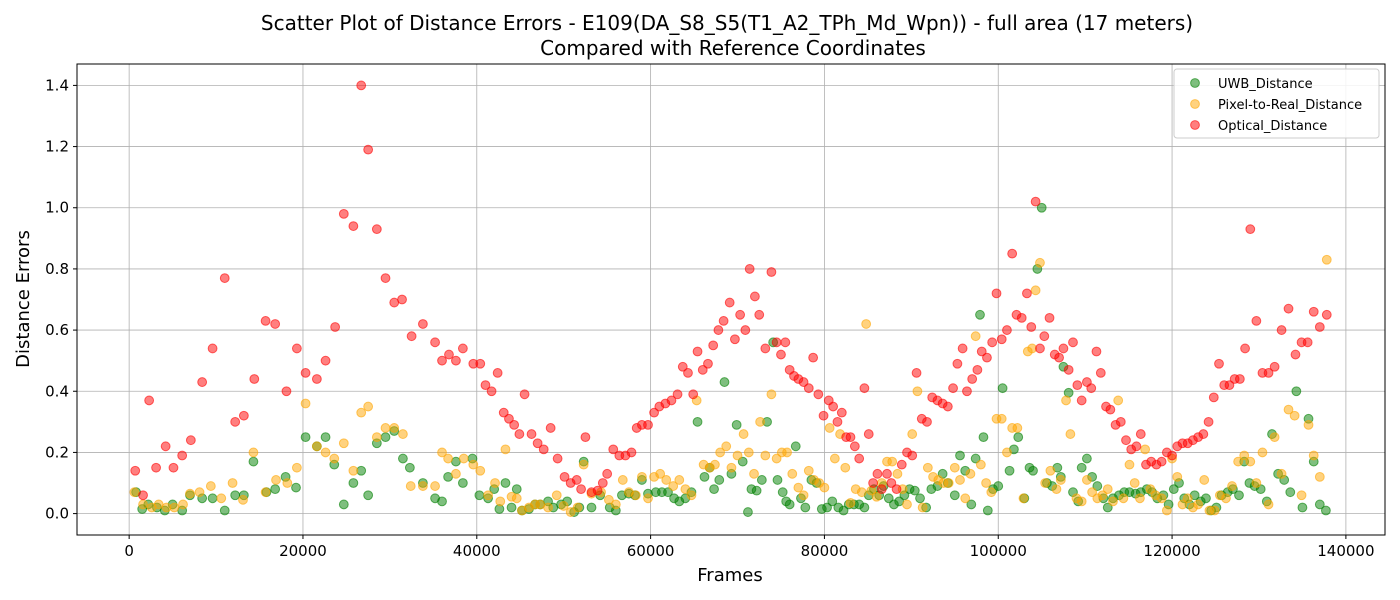 This screenshot has width=1400, height=600. Describe the element at coordinates (57, 391) in the screenshot. I see `y-tick-label: 0.4` at that location.